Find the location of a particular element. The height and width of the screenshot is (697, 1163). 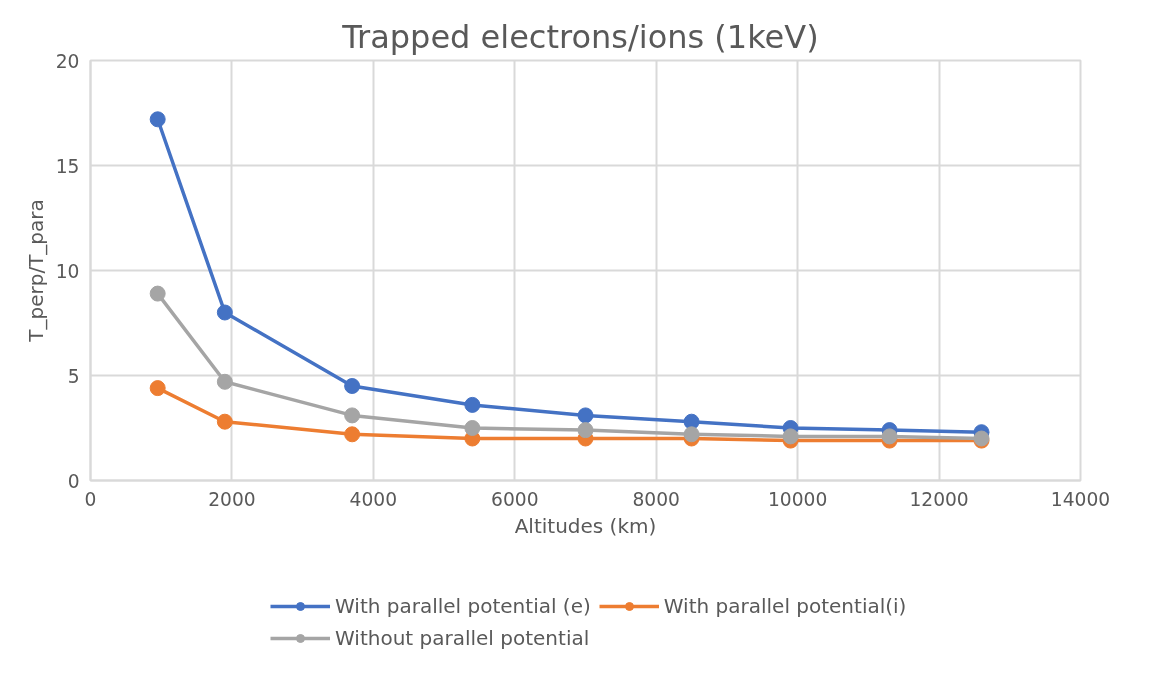

chart-title: Trapped electrons/ions (1keV) is located at coordinates (580, 36).